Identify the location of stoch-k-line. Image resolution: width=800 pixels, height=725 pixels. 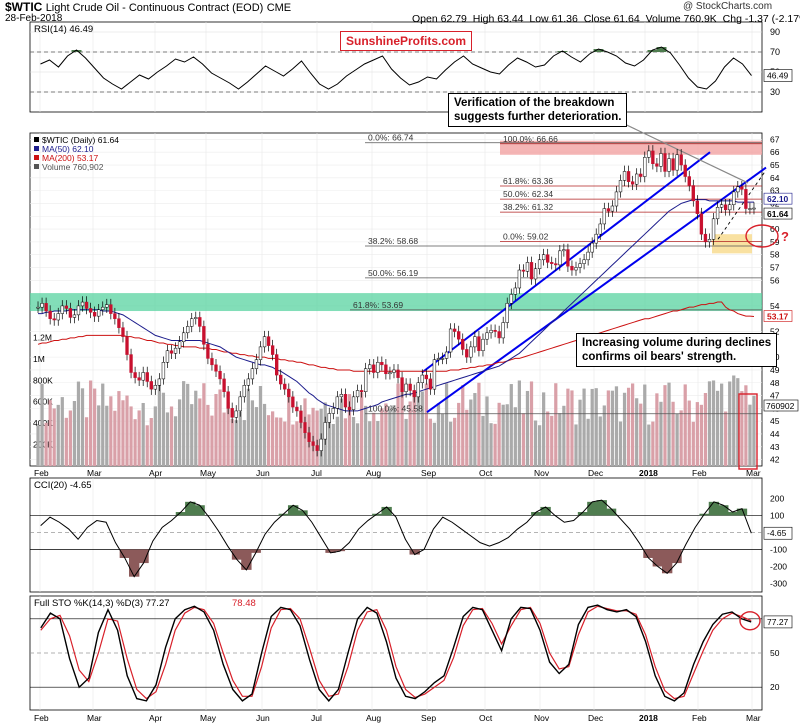
(396, 653).